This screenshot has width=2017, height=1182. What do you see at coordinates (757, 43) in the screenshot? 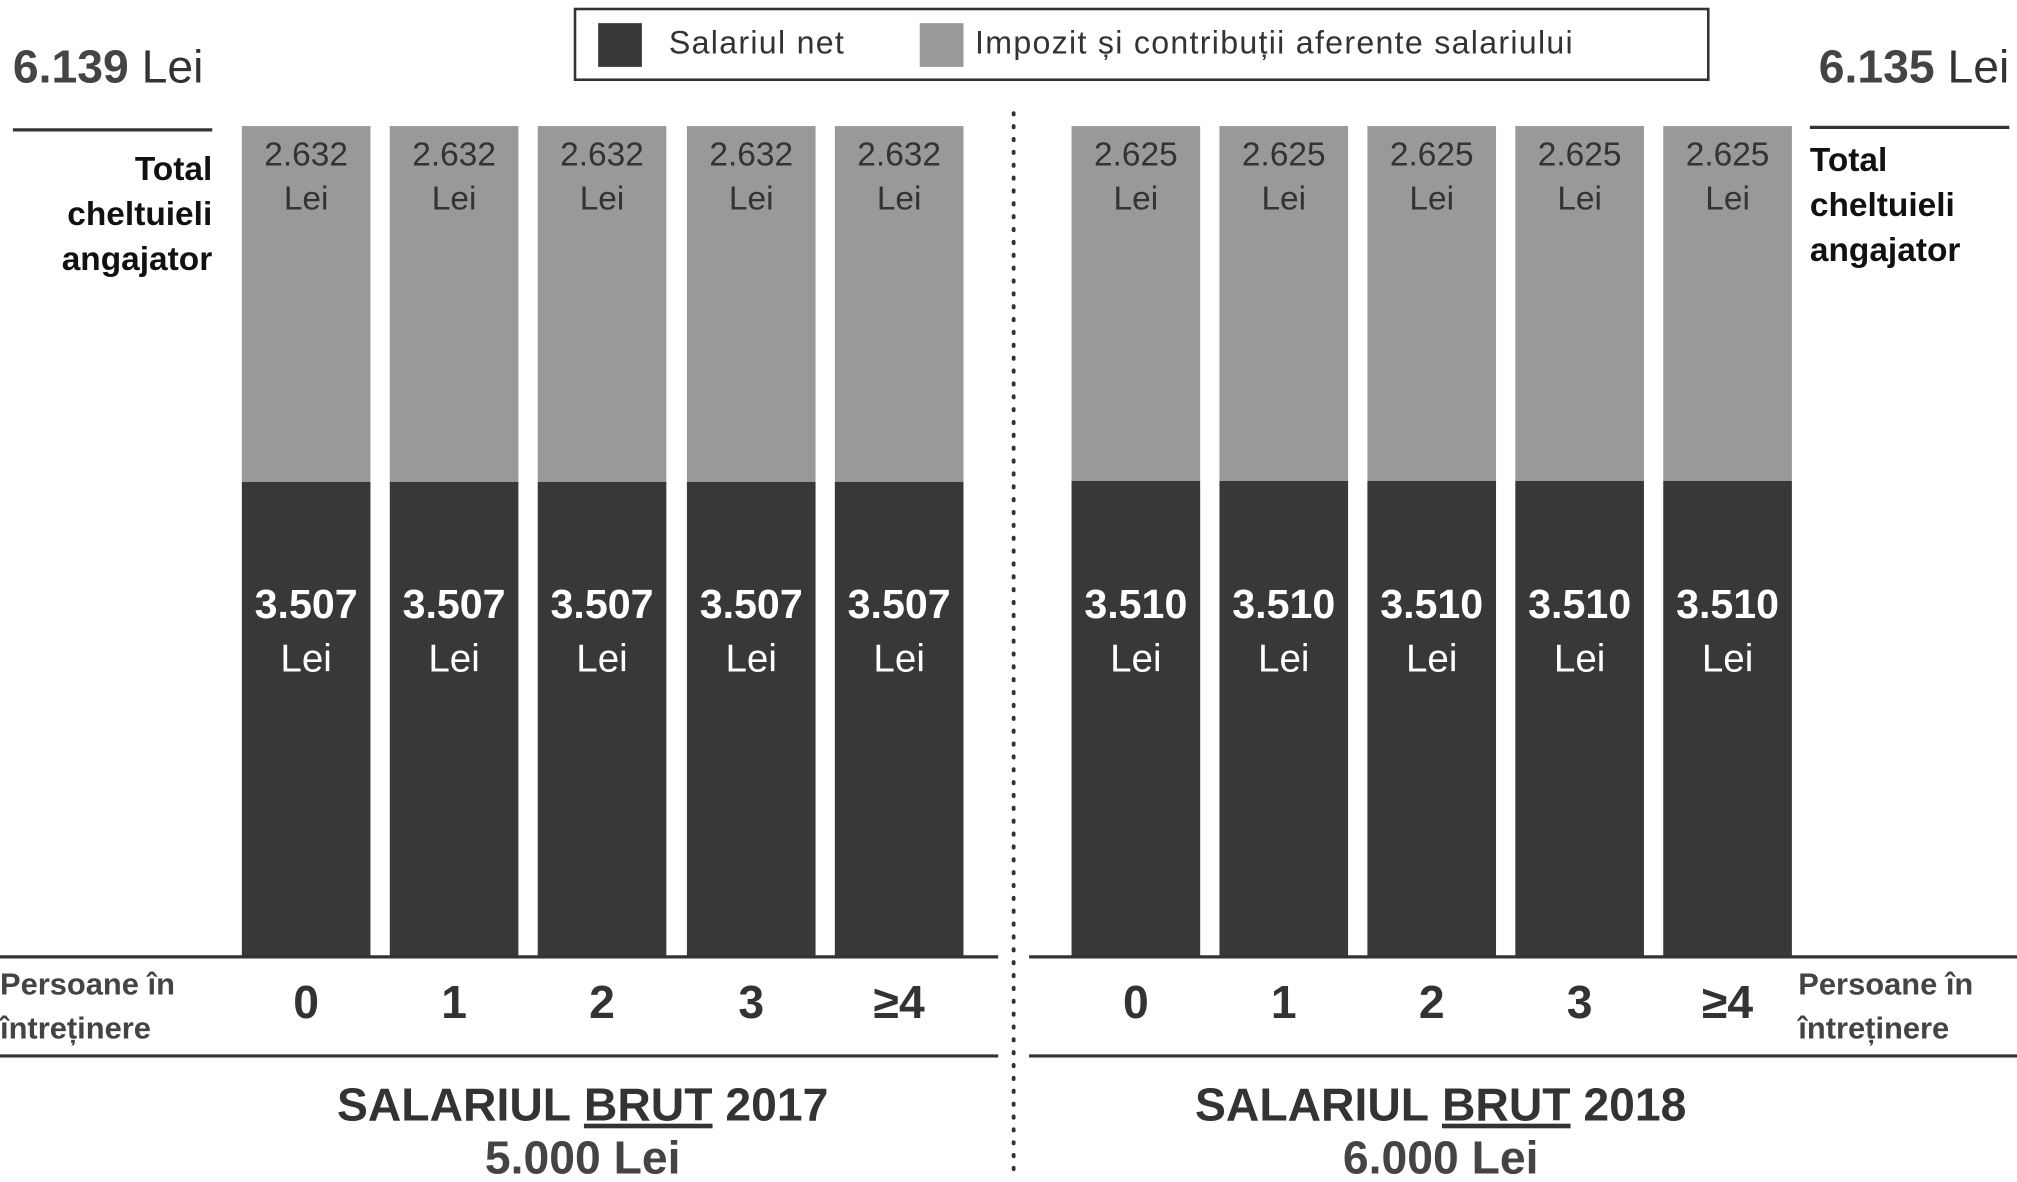
I see `legend-label: Salariul net` at bounding box center [757, 43].